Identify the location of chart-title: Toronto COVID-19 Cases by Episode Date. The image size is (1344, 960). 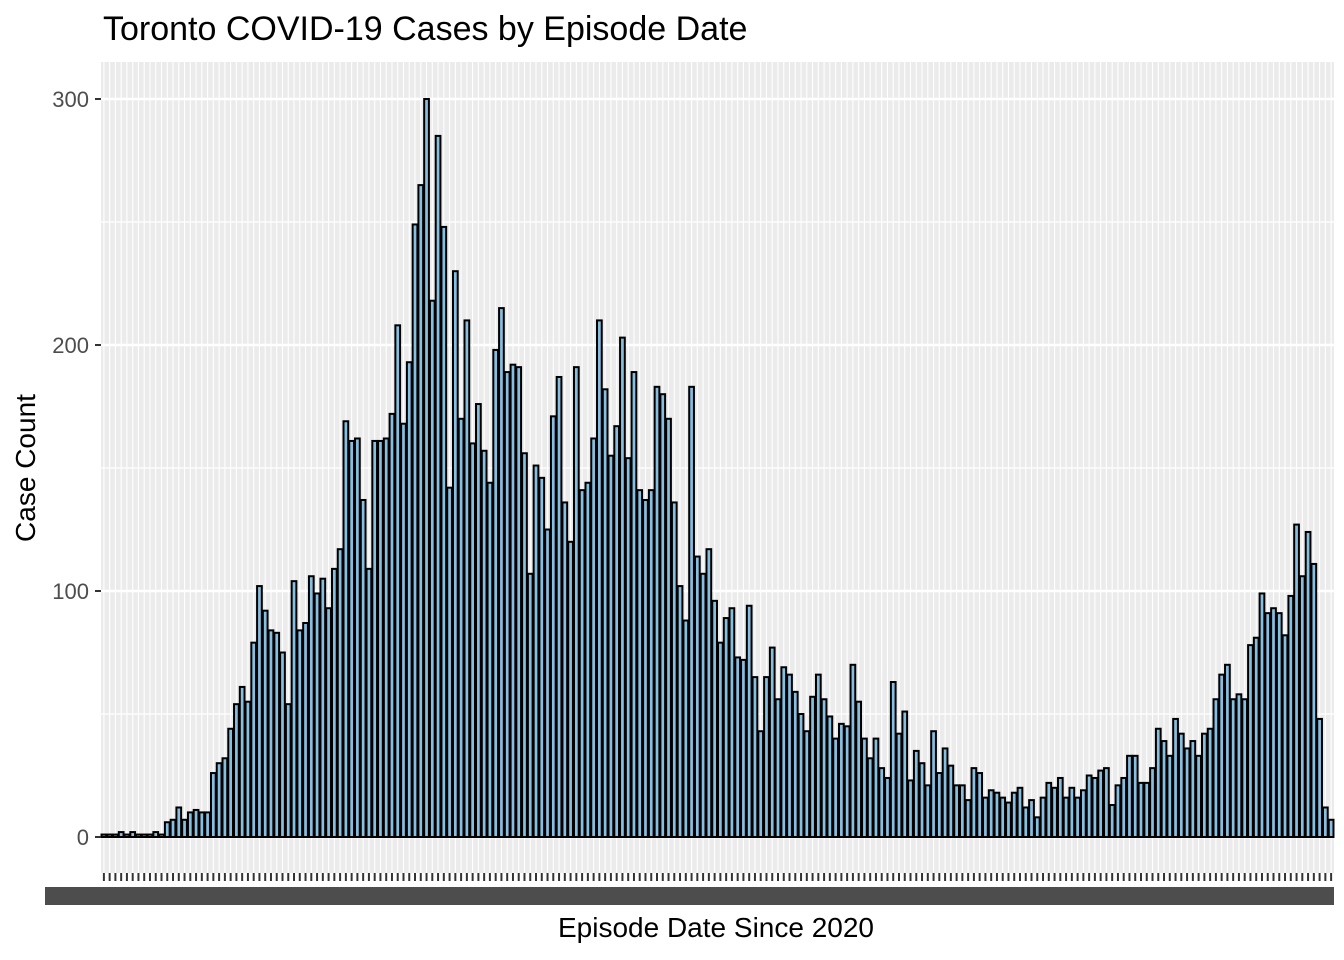
(425, 29).